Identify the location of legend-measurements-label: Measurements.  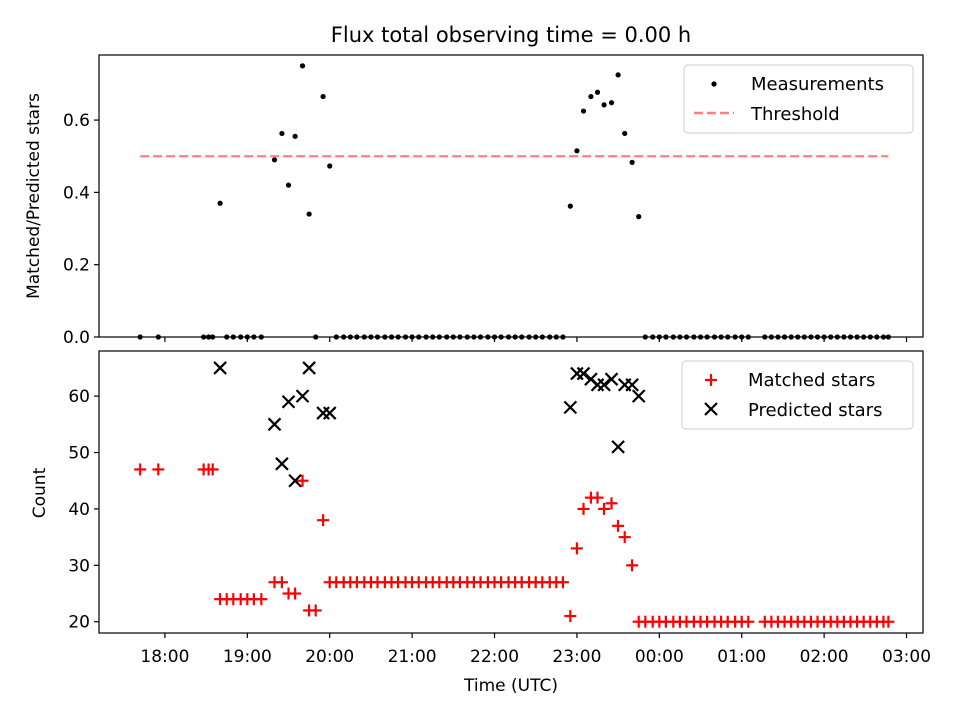
(817, 84).